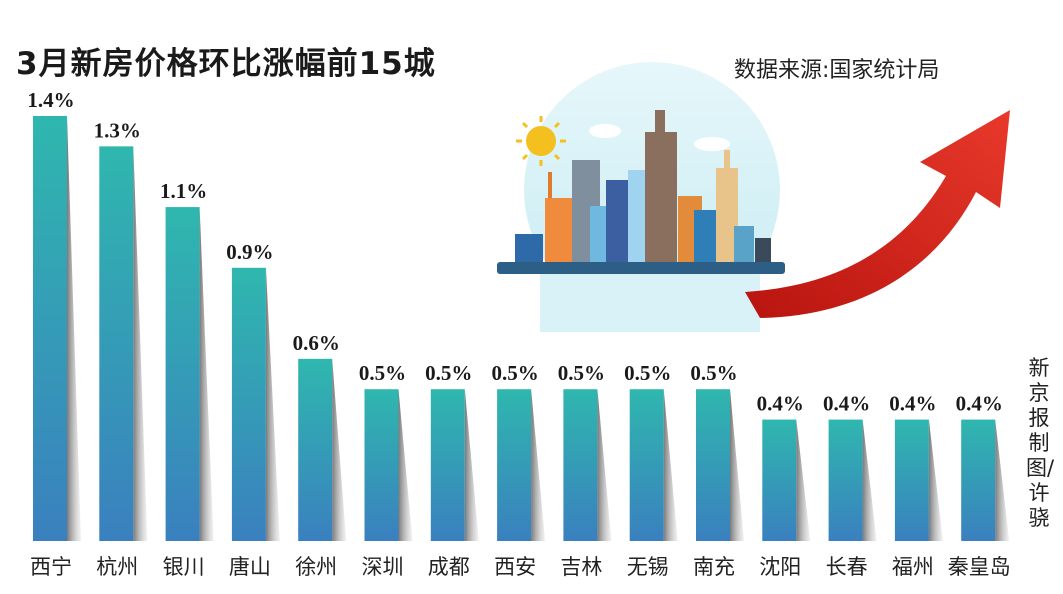 The image size is (1063, 594). Describe the element at coordinates (316, 567) in the screenshot. I see `category-label: 徐州` at that location.